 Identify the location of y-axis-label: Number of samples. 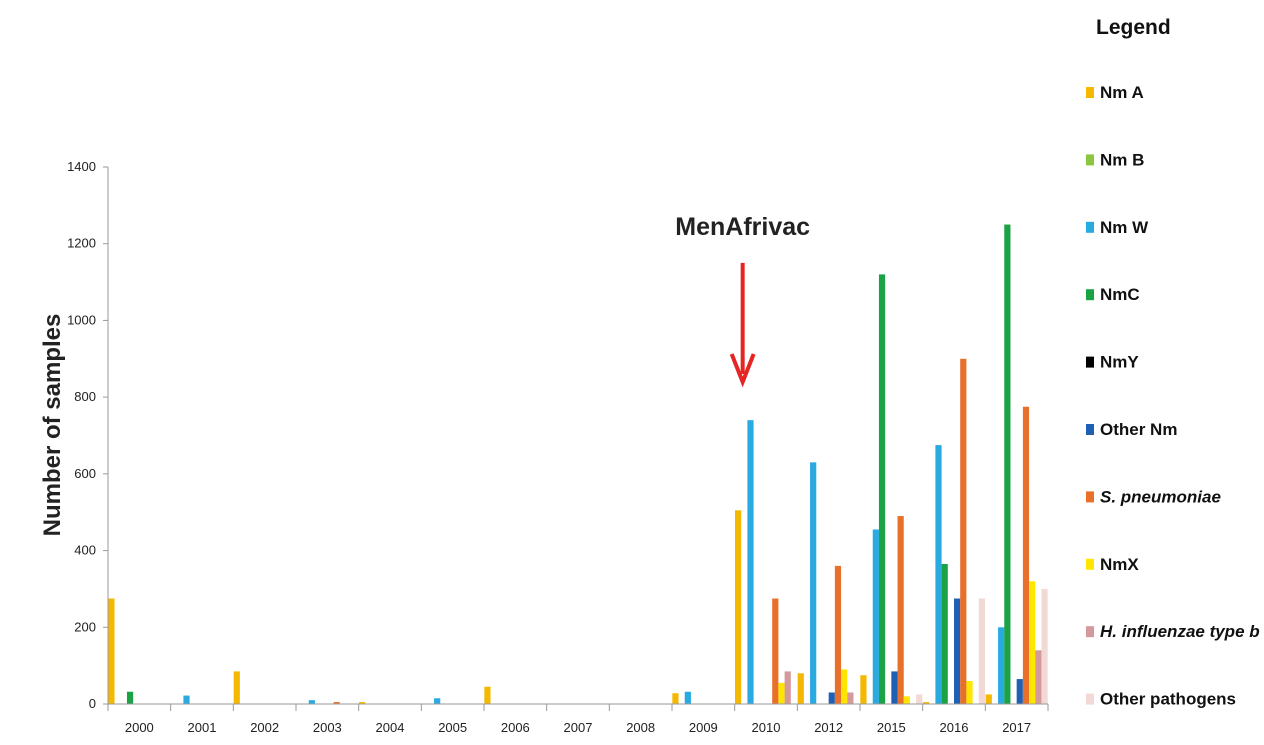
(52, 425).